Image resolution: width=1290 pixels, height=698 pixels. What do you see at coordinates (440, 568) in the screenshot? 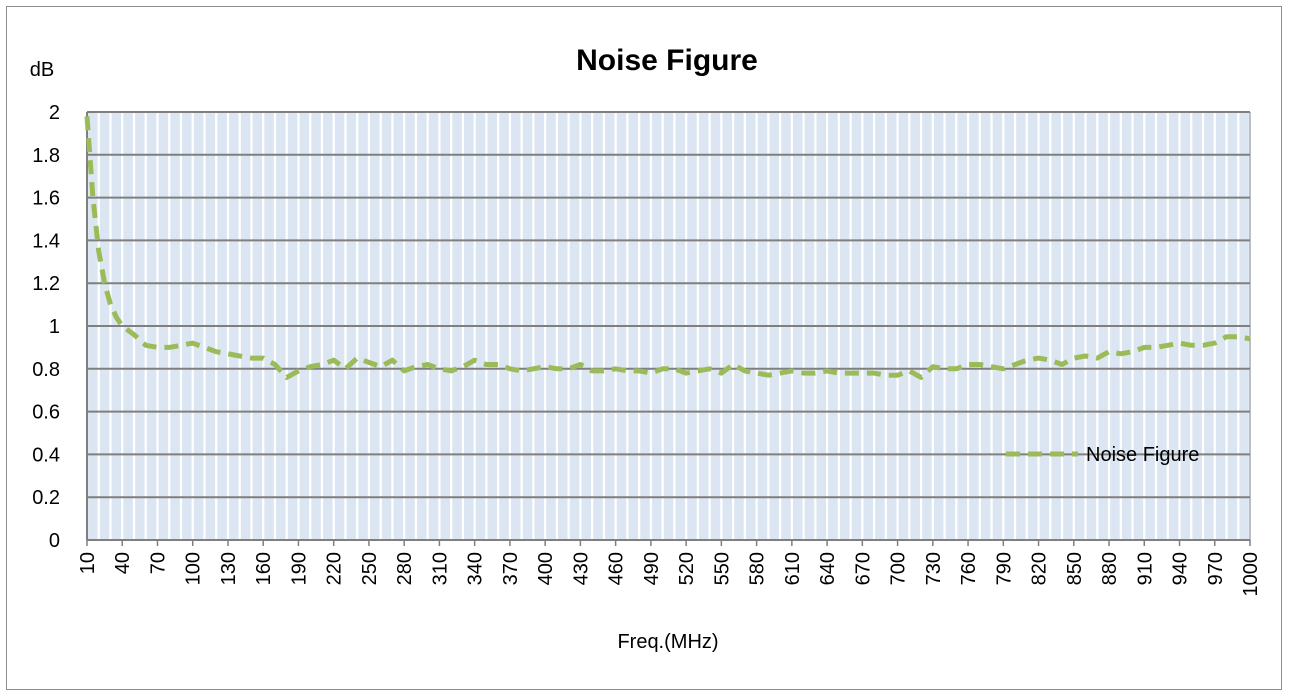
I see `x-tick-label: 310` at bounding box center [440, 568].